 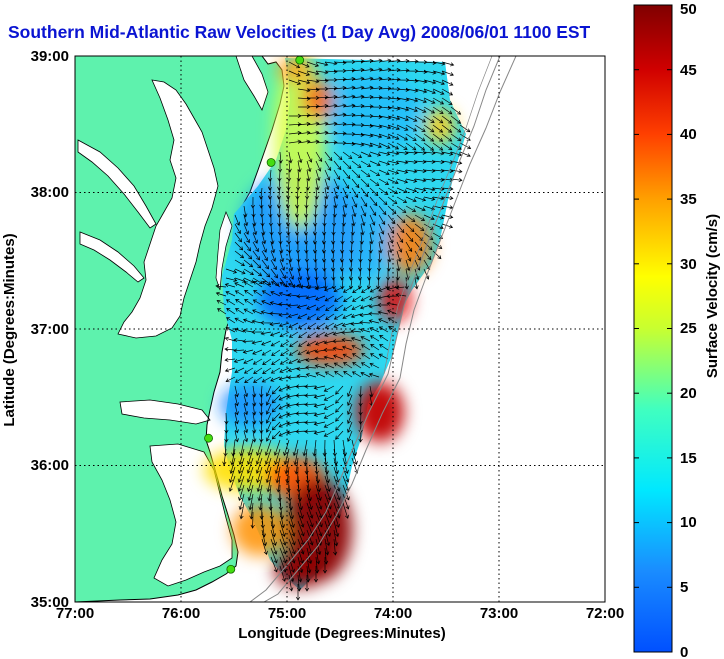 What do you see at coordinates (168, 209) in the screenshot?
I see `chesapeake-bay` at bounding box center [168, 209].